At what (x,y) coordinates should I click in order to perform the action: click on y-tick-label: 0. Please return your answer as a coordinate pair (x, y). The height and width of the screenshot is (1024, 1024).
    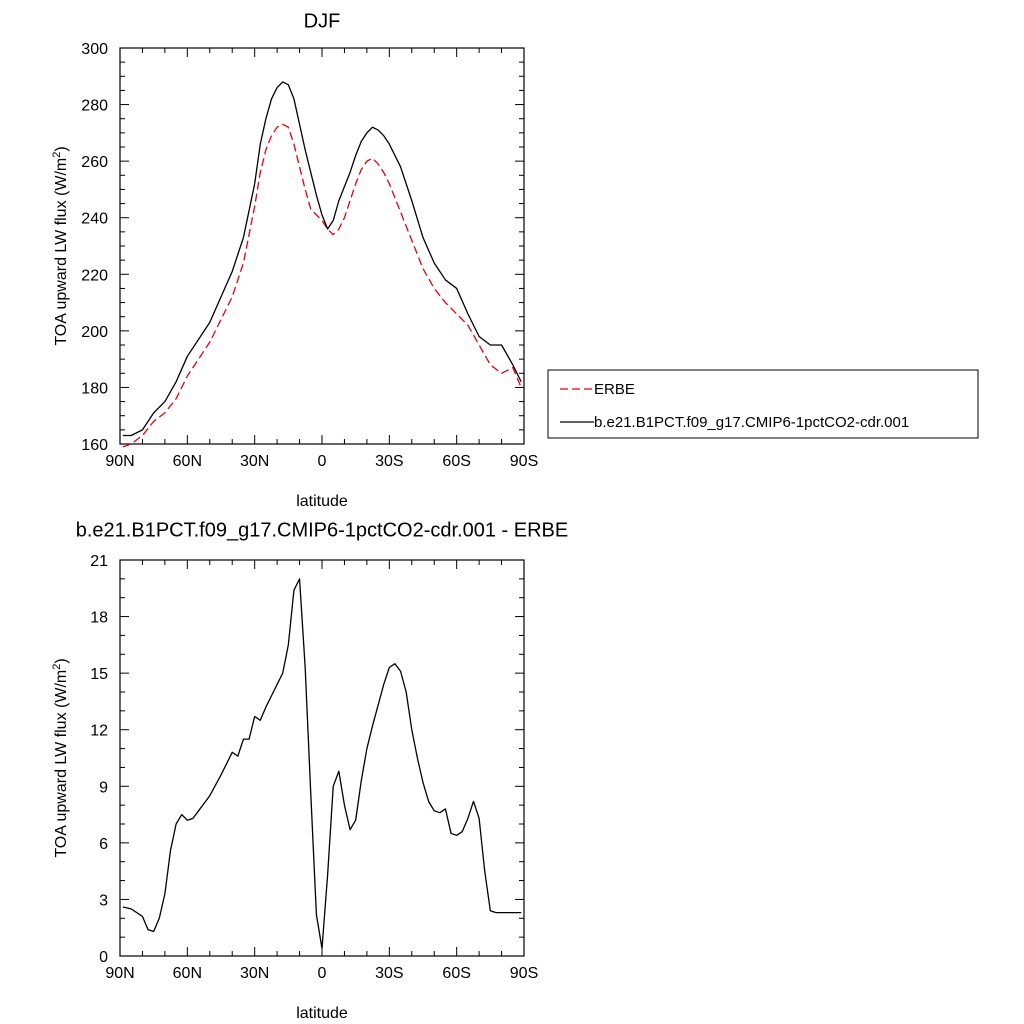
    Looking at the image, I should click on (103, 957).